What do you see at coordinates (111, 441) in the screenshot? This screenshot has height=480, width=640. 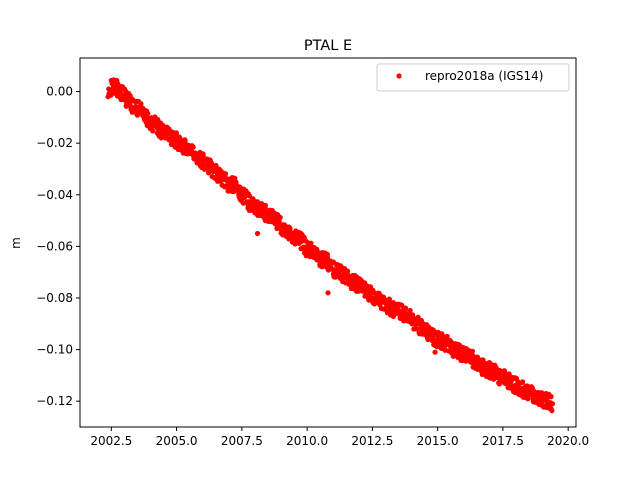 I see `x-tick-label: 2002.5` at bounding box center [111, 441].